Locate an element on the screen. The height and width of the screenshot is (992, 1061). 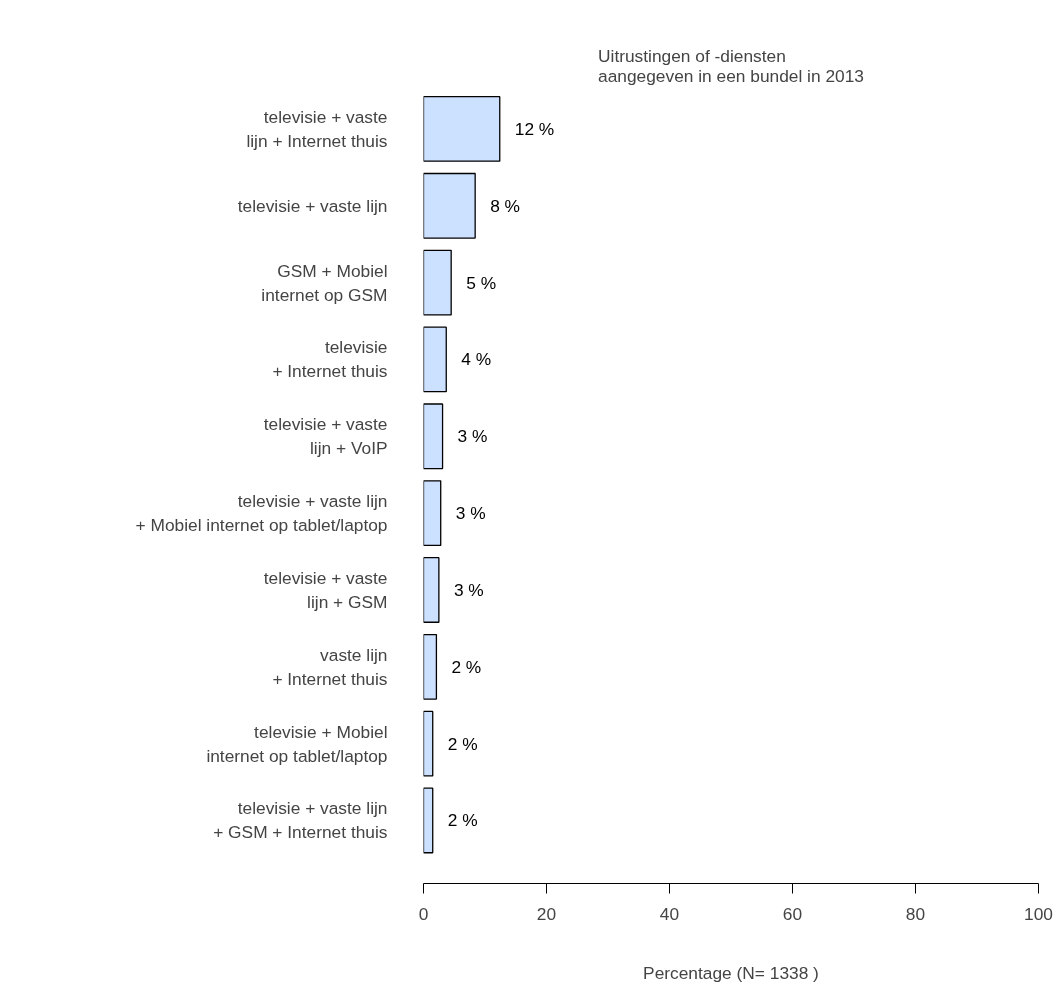
y-tick-label: televisie + Mobiel internet op tablet/laptop is located at coordinates (297, 743).